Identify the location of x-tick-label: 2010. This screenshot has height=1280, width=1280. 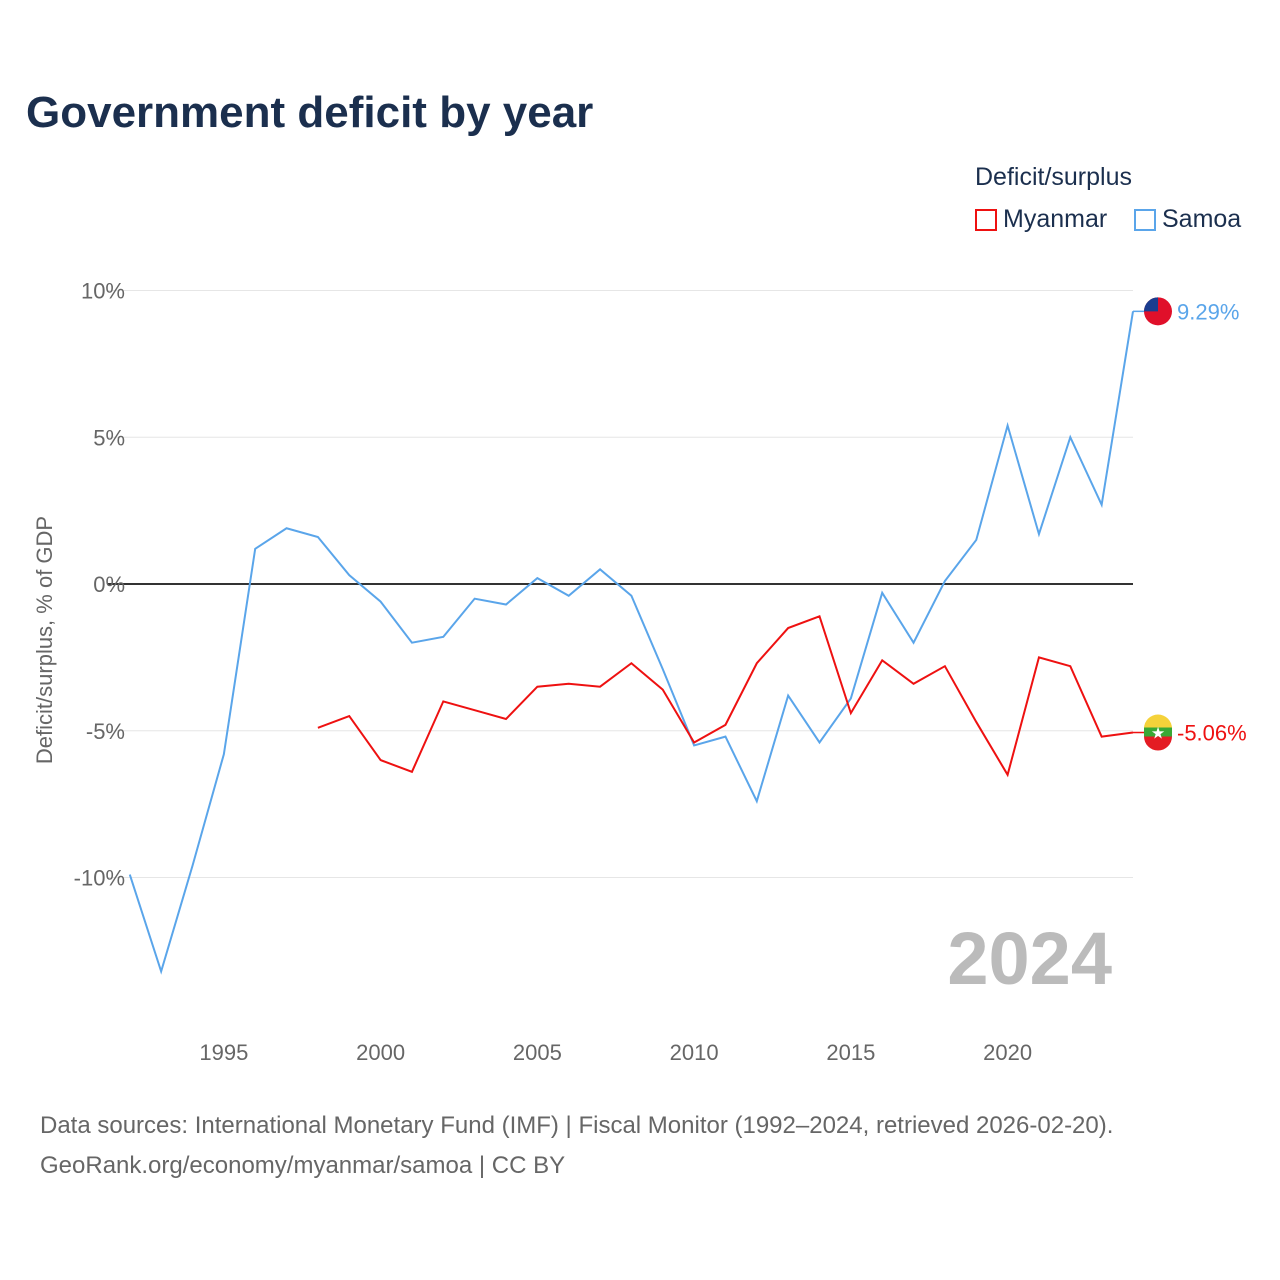
(694, 1052).